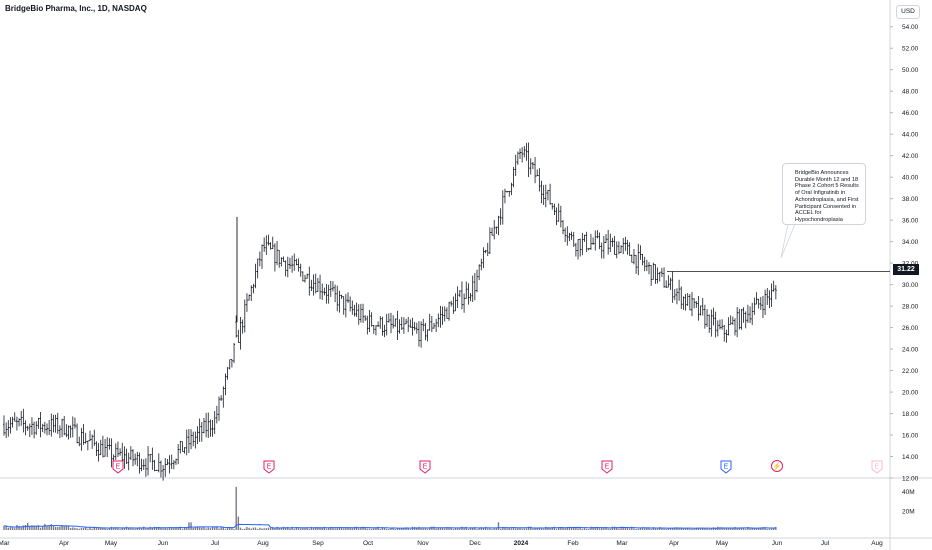  Describe the element at coordinates (5, 543) in the screenshot. I see `time-label: Mar` at that location.